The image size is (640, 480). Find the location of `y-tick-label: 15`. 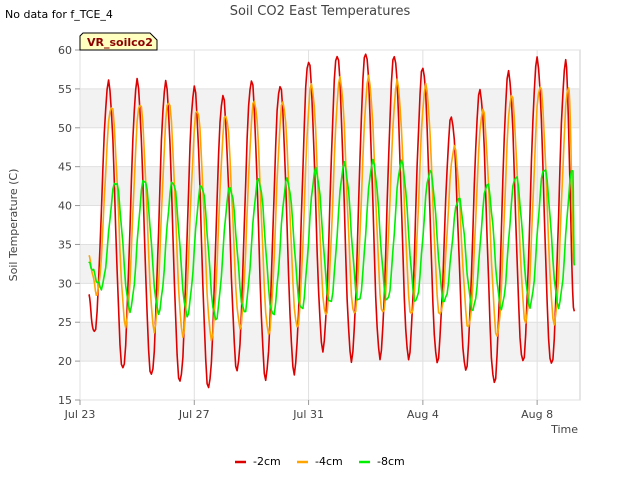

y-tick-label: 15 is located at coordinates (65, 400).